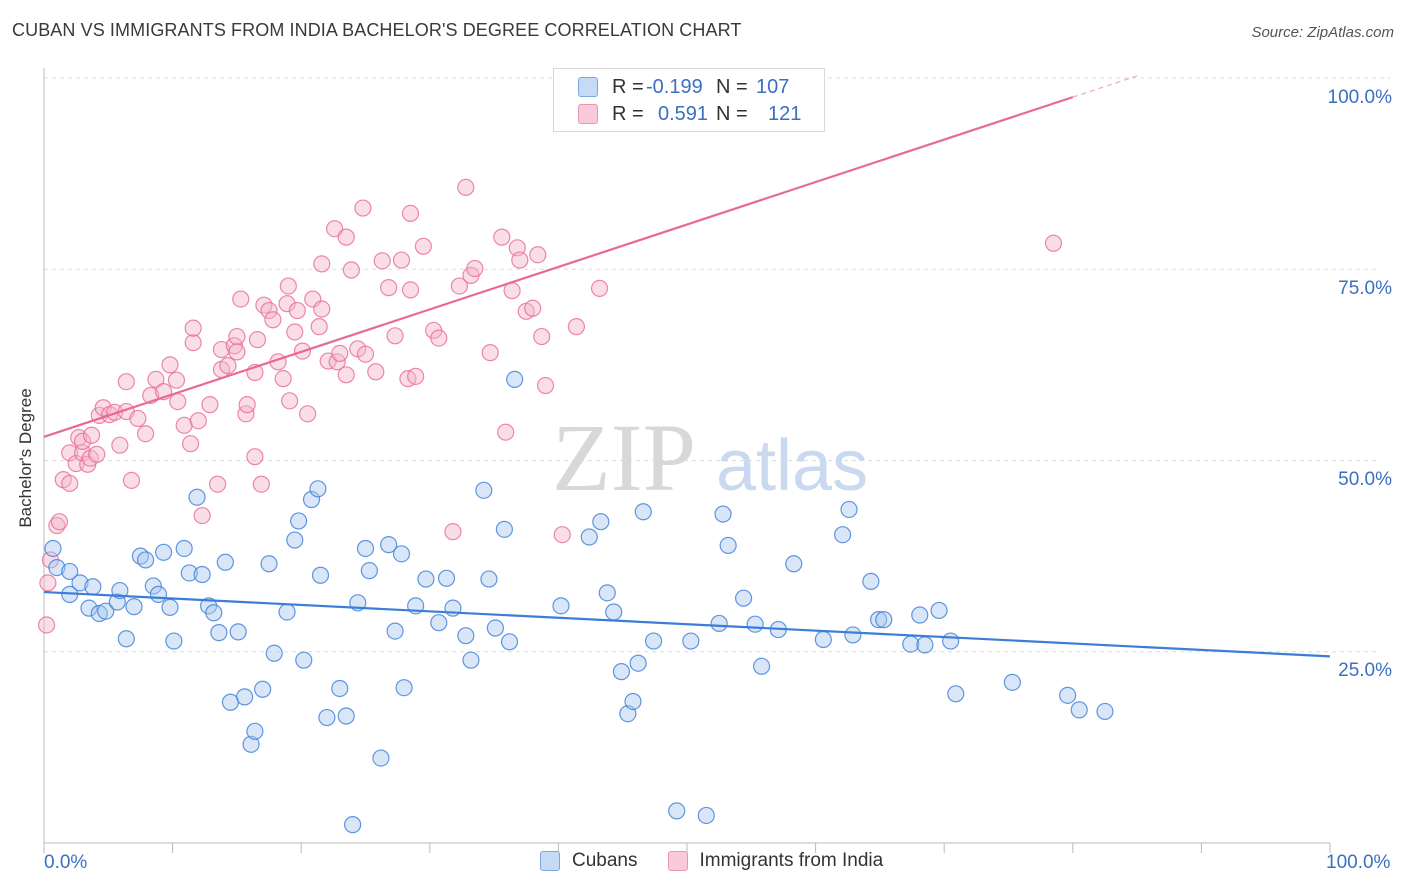  I want to click on legend-row-india: R = 0.591 N = 121, so click(689, 114).